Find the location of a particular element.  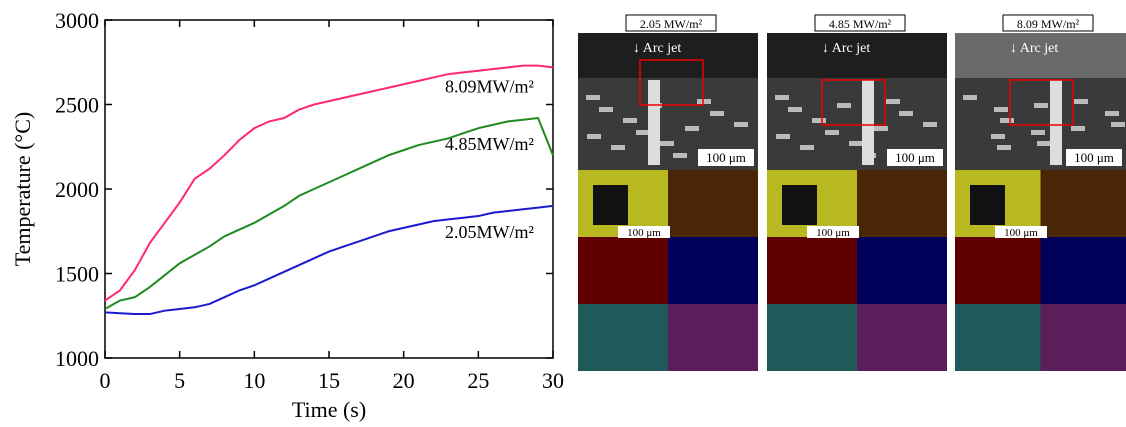

x-tick-label: 25 is located at coordinates (478, 380).